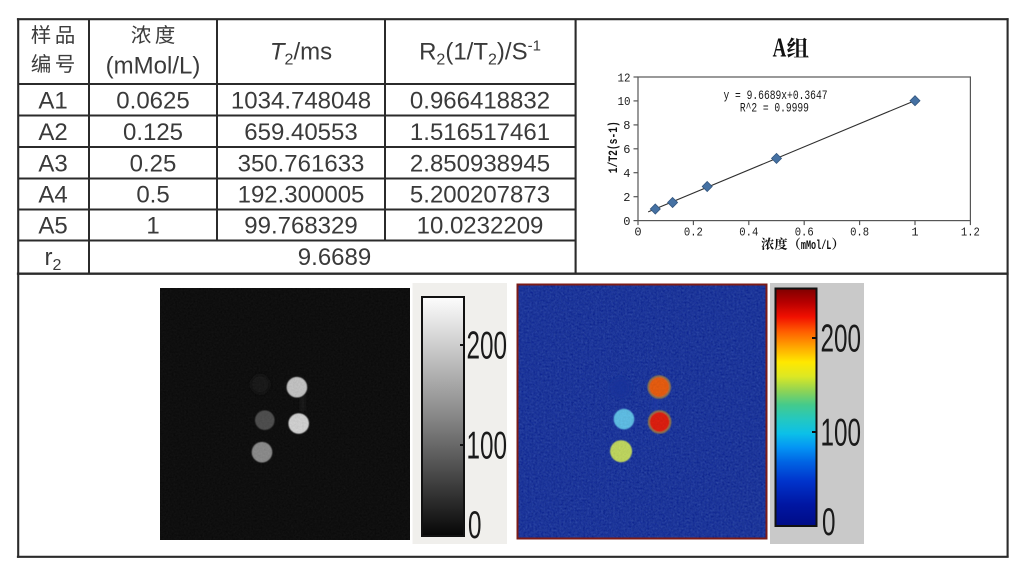 Image resolution: width=1024 pixels, height=573 pixels. Describe the element at coordinates (748, 233) in the screenshot. I see `svg-text: 0.4` at that location.